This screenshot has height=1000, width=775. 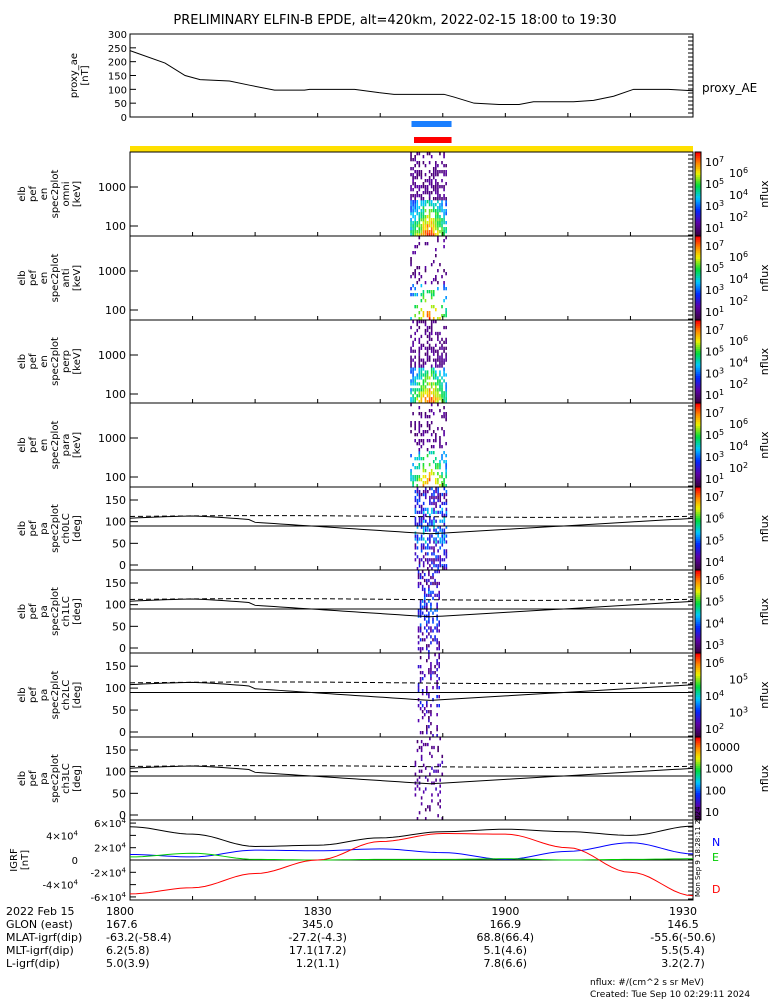 What do you see at coordinates (44, 528) in the screenshot?
I see `y-axis-label-line: pa` at bounding box center [44, 528].